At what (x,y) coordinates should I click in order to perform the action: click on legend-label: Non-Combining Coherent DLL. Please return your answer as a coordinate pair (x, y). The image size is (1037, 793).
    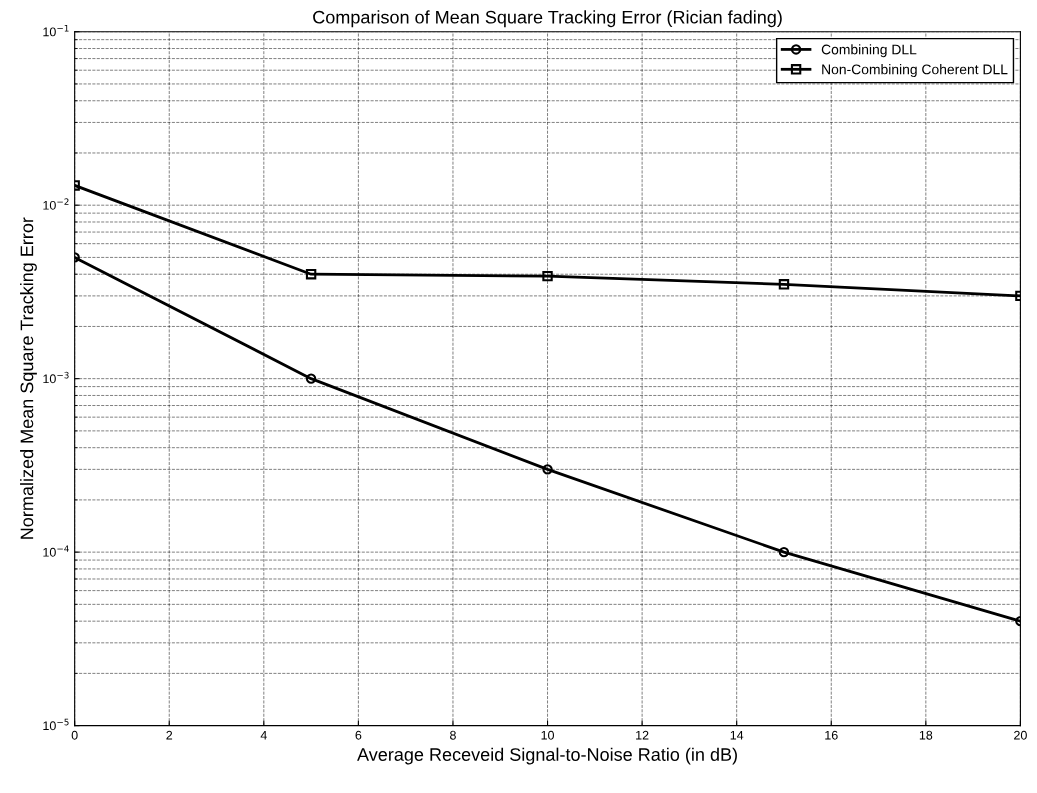
    Looking at the image, I should click on (915, 71).